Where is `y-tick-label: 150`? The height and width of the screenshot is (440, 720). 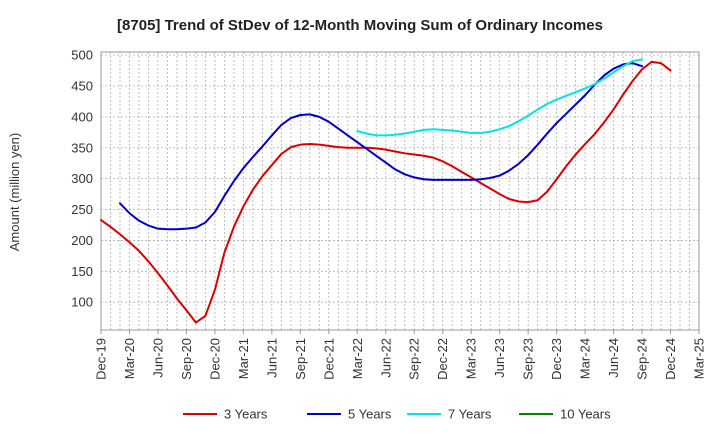
y-tick-label: 150 is located at coordinates (82, 271).